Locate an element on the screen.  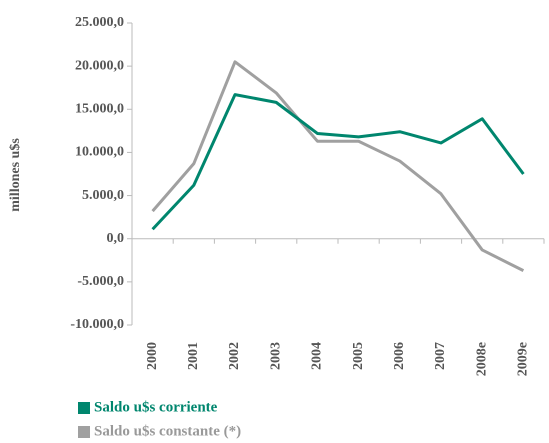
y-tick-label: 15.000,0 is located at coordinates (99, 109).